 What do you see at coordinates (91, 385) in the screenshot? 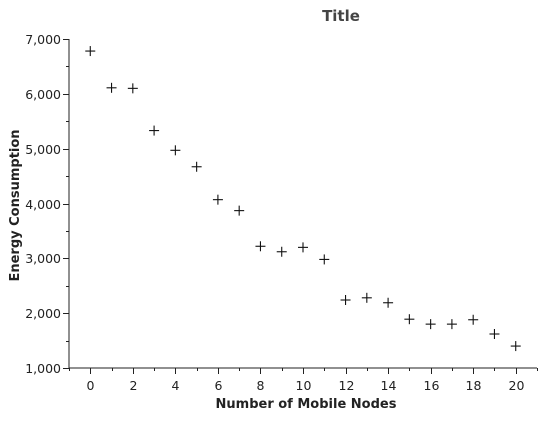
I see `x-tick-label: 0` at bounding box center [91, 385].